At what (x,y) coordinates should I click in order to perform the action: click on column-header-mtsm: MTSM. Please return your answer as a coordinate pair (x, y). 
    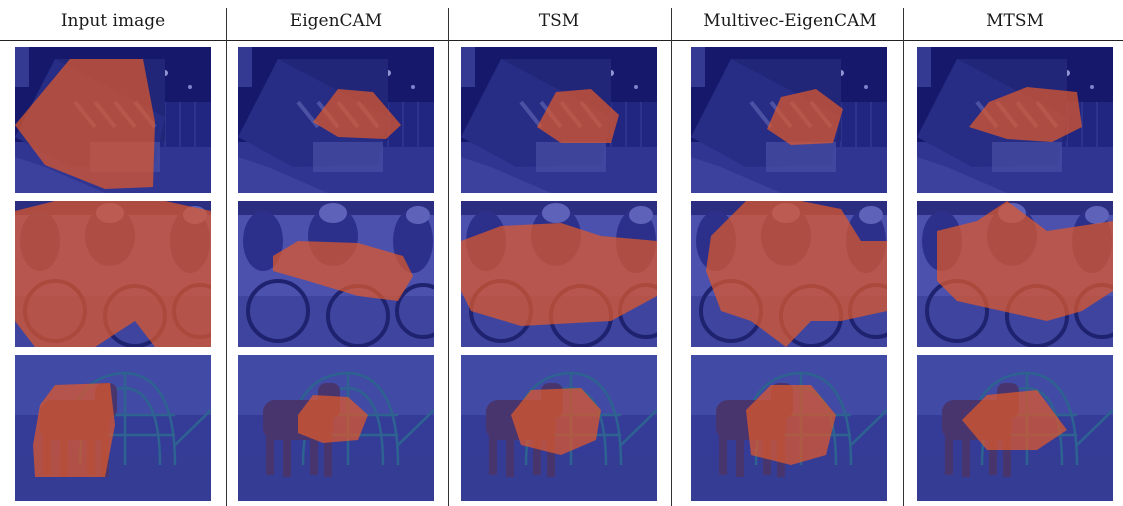
    Looking at the image, I should click on (1015, 21).